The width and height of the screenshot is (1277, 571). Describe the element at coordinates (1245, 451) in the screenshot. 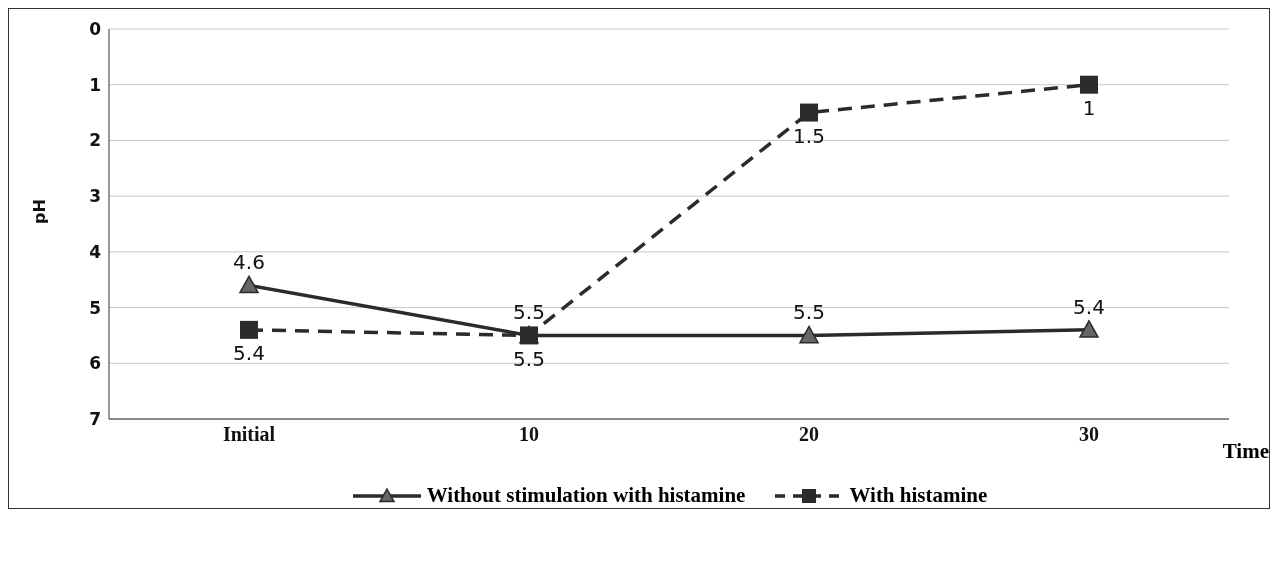

I see `x-axis-title: Time` at that location.